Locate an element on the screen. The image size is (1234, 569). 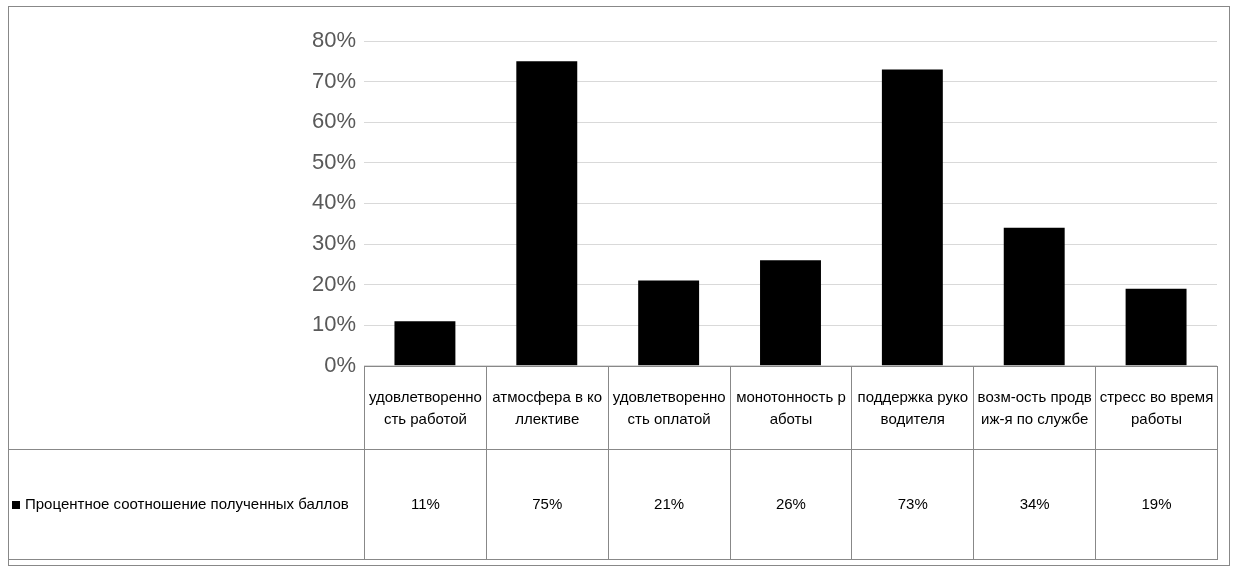
data-label: 73% is located at coordinates (912, 504).